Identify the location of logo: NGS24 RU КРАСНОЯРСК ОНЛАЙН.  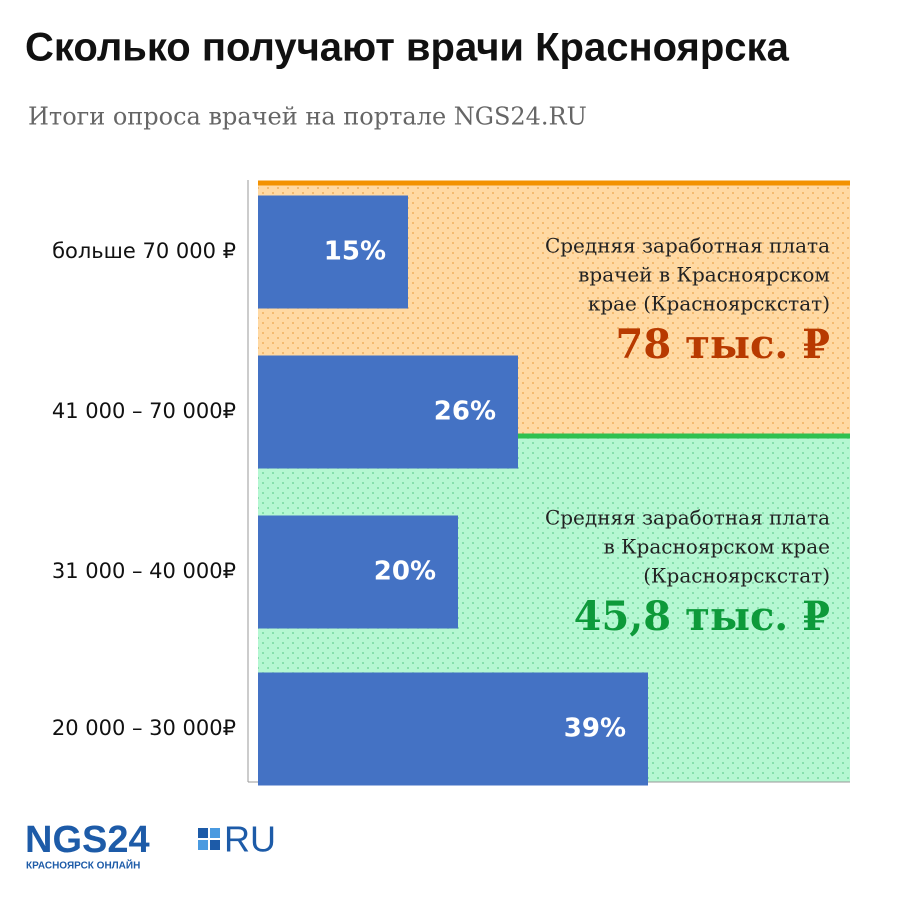
(150, 845).